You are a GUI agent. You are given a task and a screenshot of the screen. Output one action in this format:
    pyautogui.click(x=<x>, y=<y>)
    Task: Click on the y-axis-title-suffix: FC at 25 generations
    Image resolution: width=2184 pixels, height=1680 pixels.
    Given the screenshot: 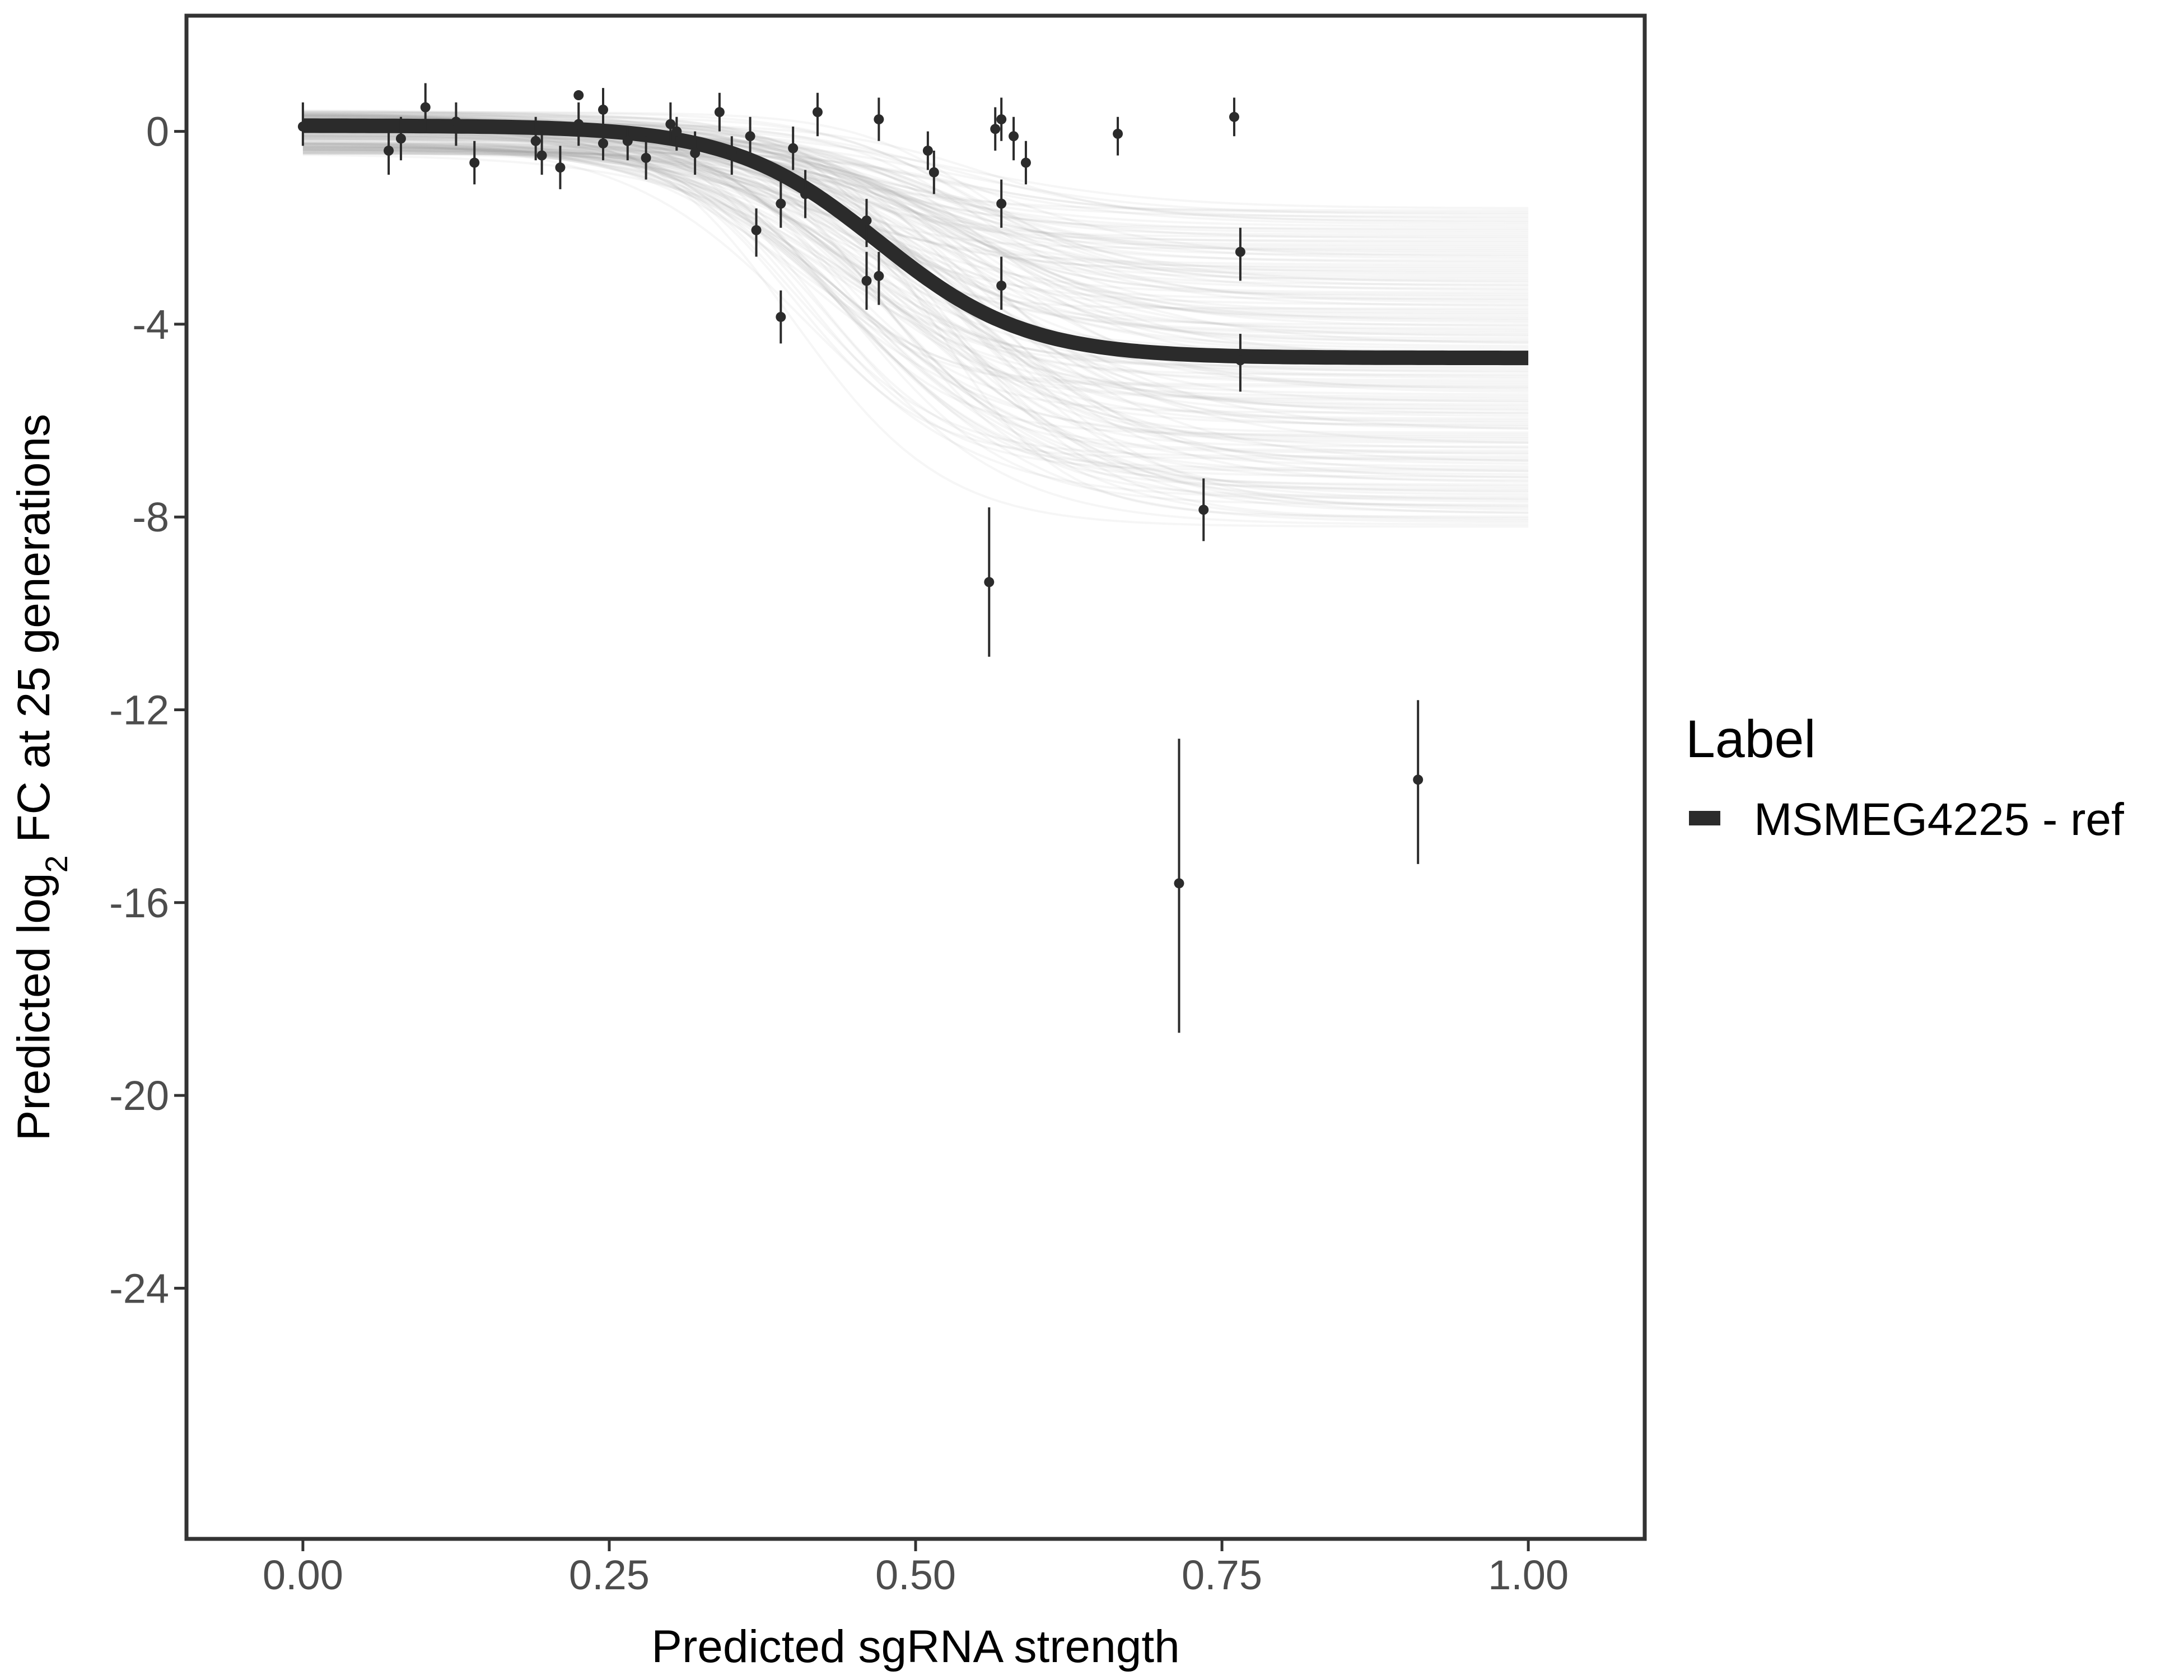 What is the action you would take?
    pyautogui.click(x=34, y=635)
    